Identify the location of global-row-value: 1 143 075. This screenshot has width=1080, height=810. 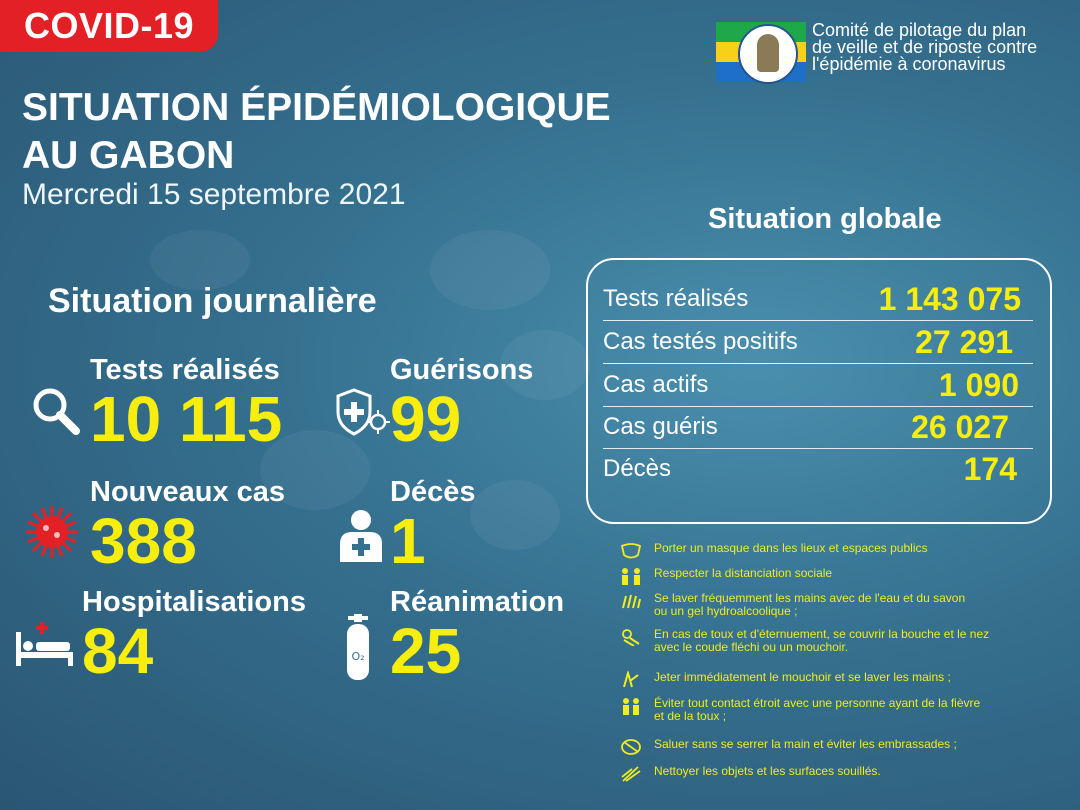
(949, 298).